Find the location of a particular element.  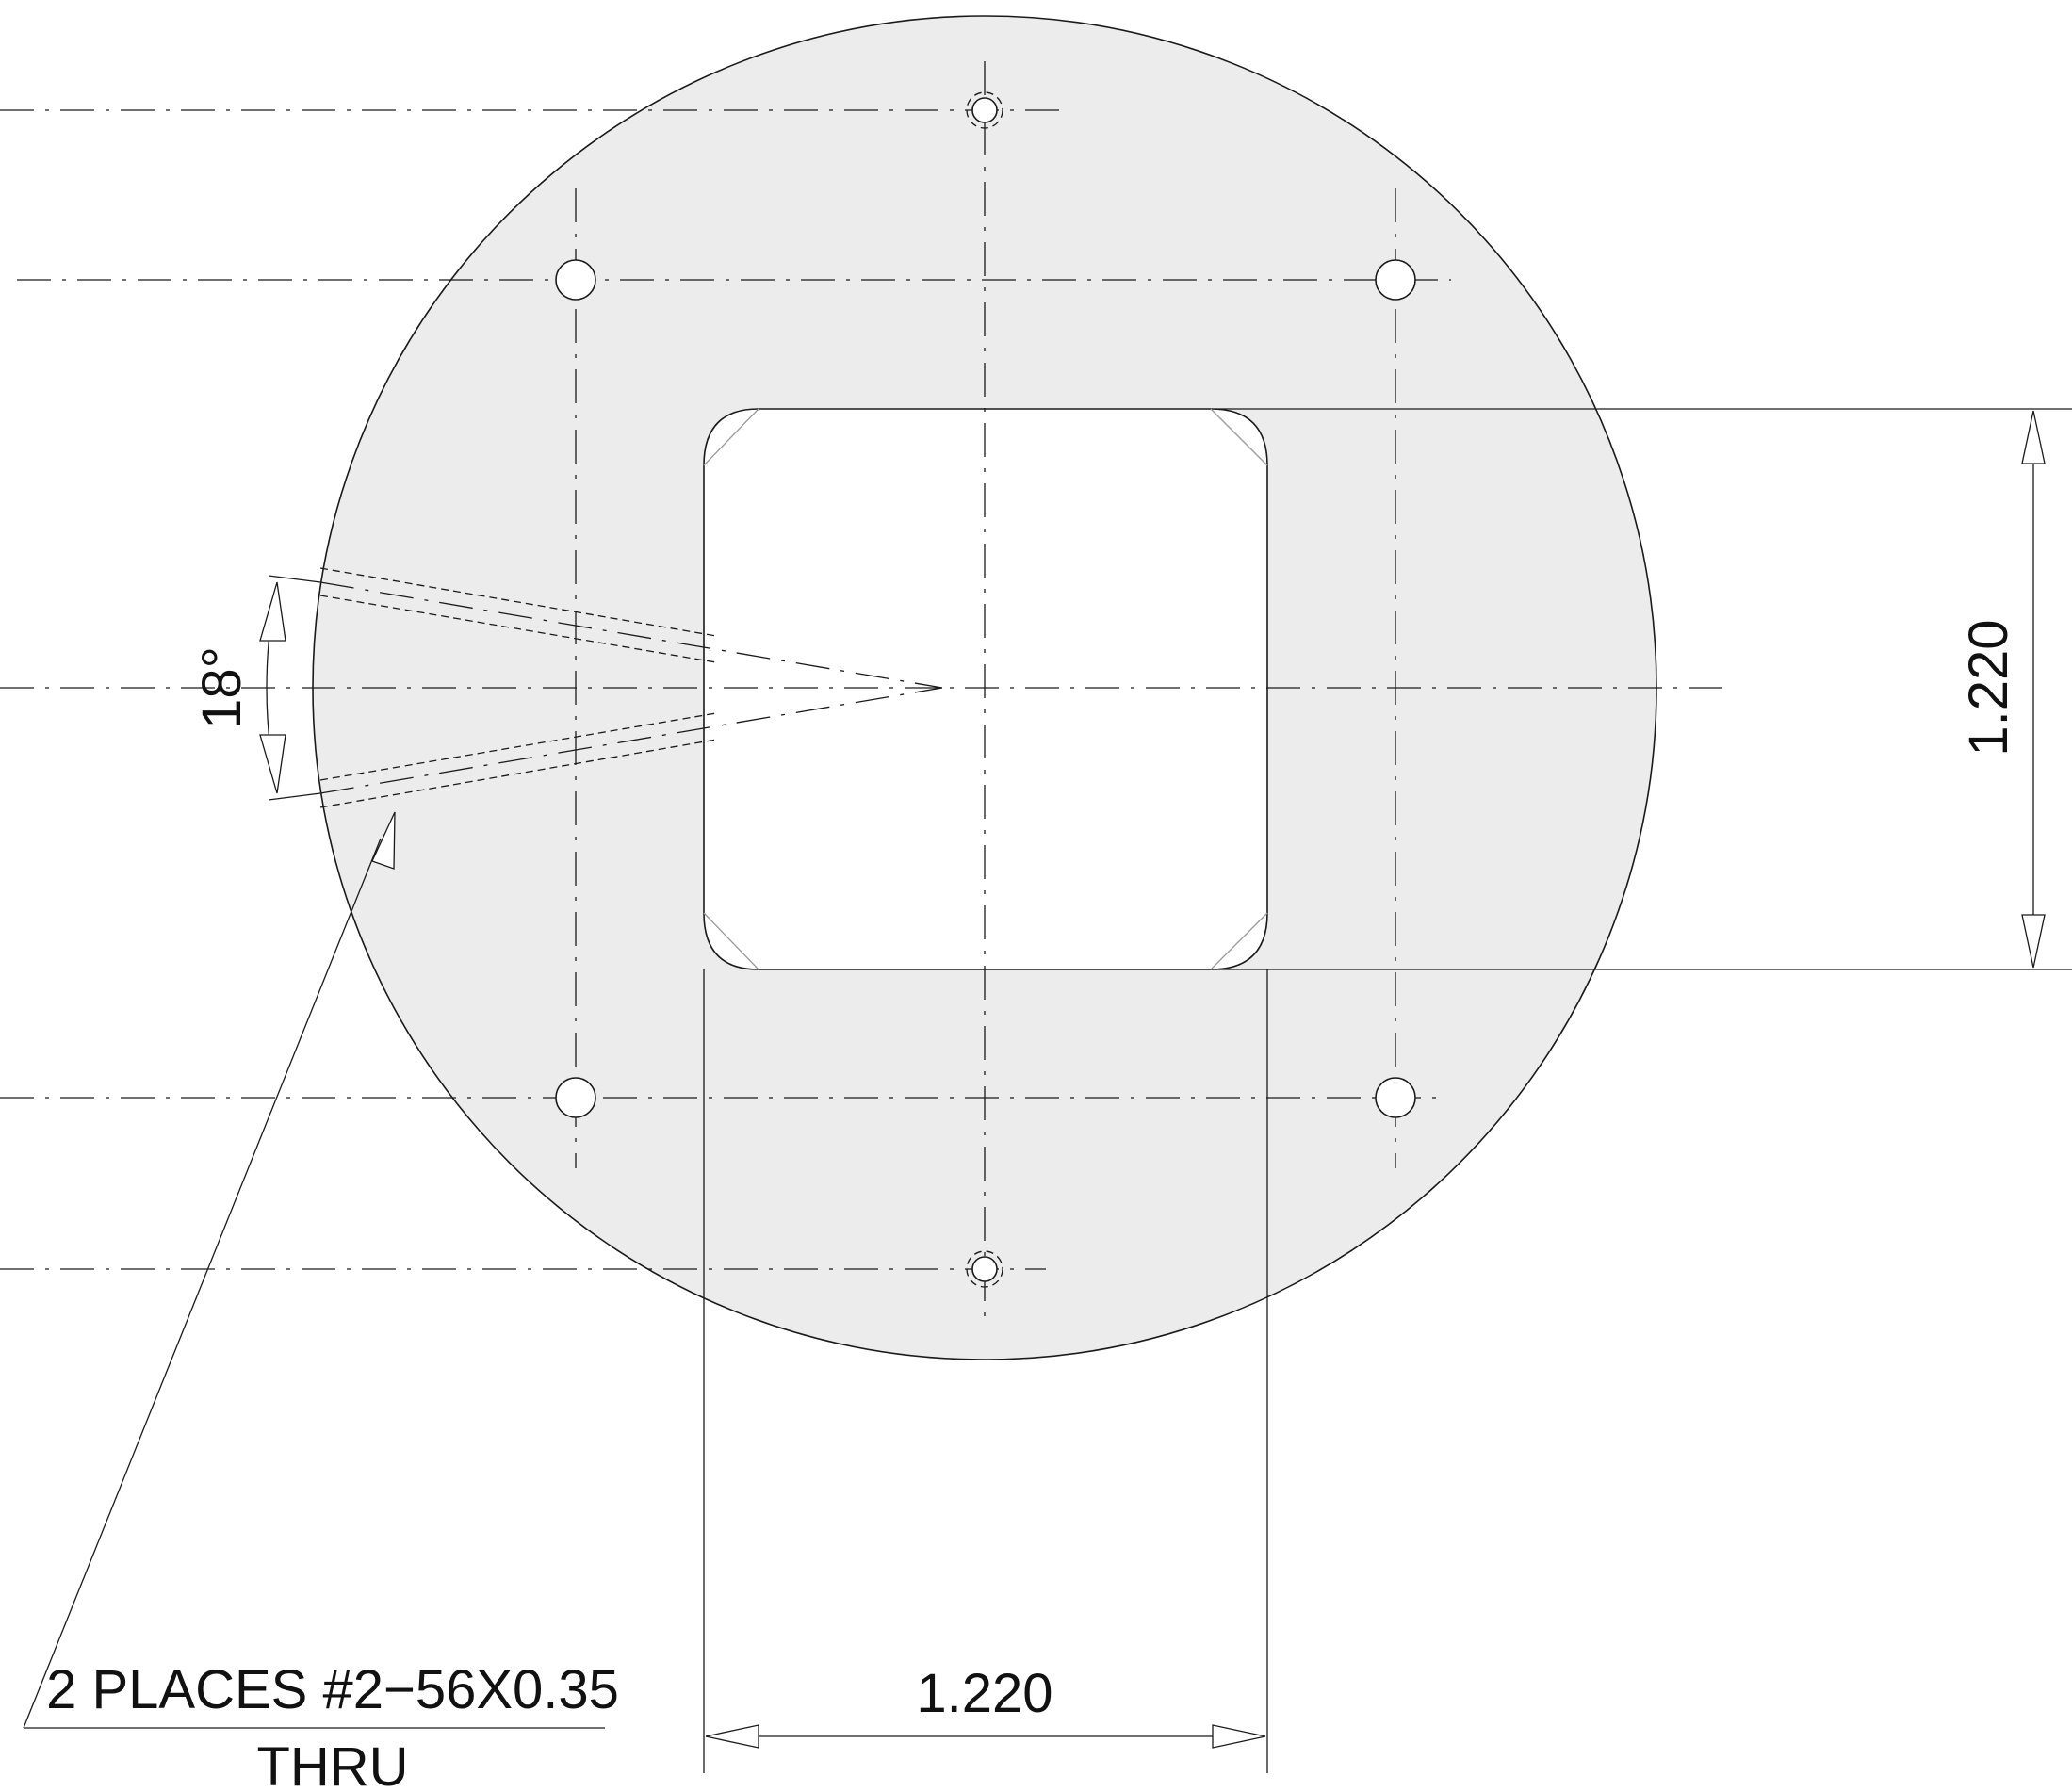

mounting-hole-bottom-left is located at coordinates (575, 1097).